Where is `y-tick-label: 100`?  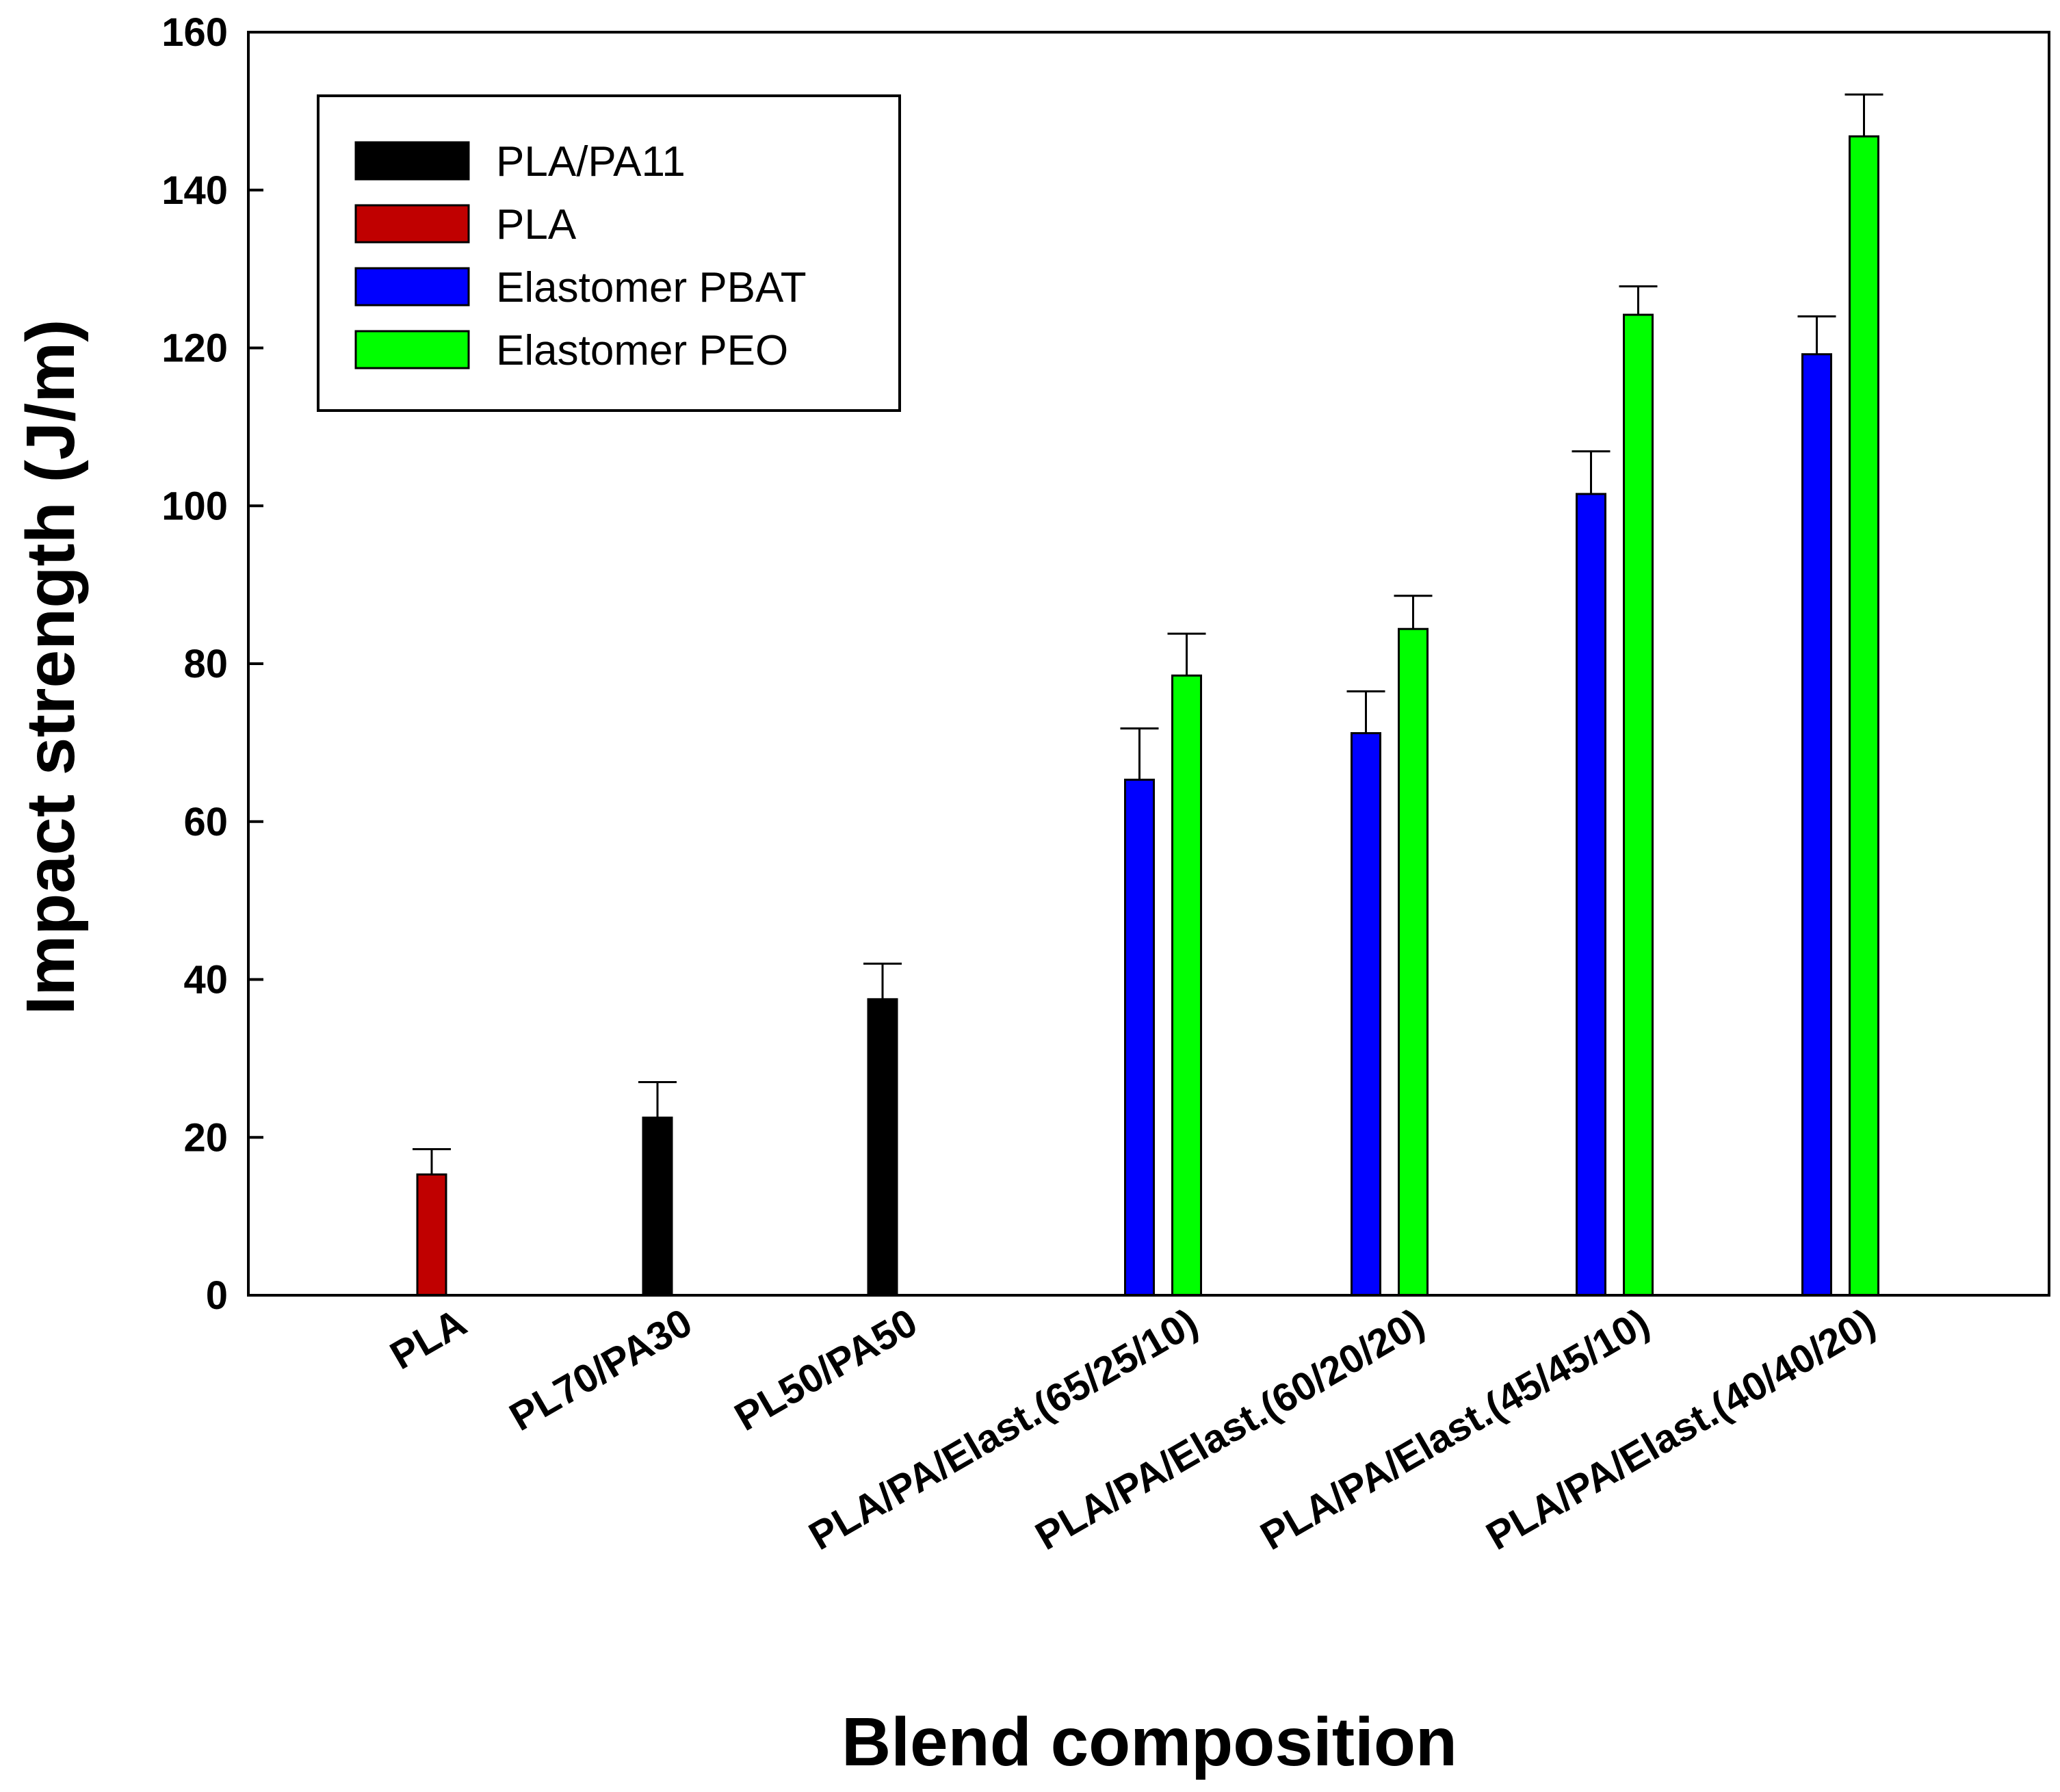
y-tick-label: 100 is located at coordinates (194, 506).